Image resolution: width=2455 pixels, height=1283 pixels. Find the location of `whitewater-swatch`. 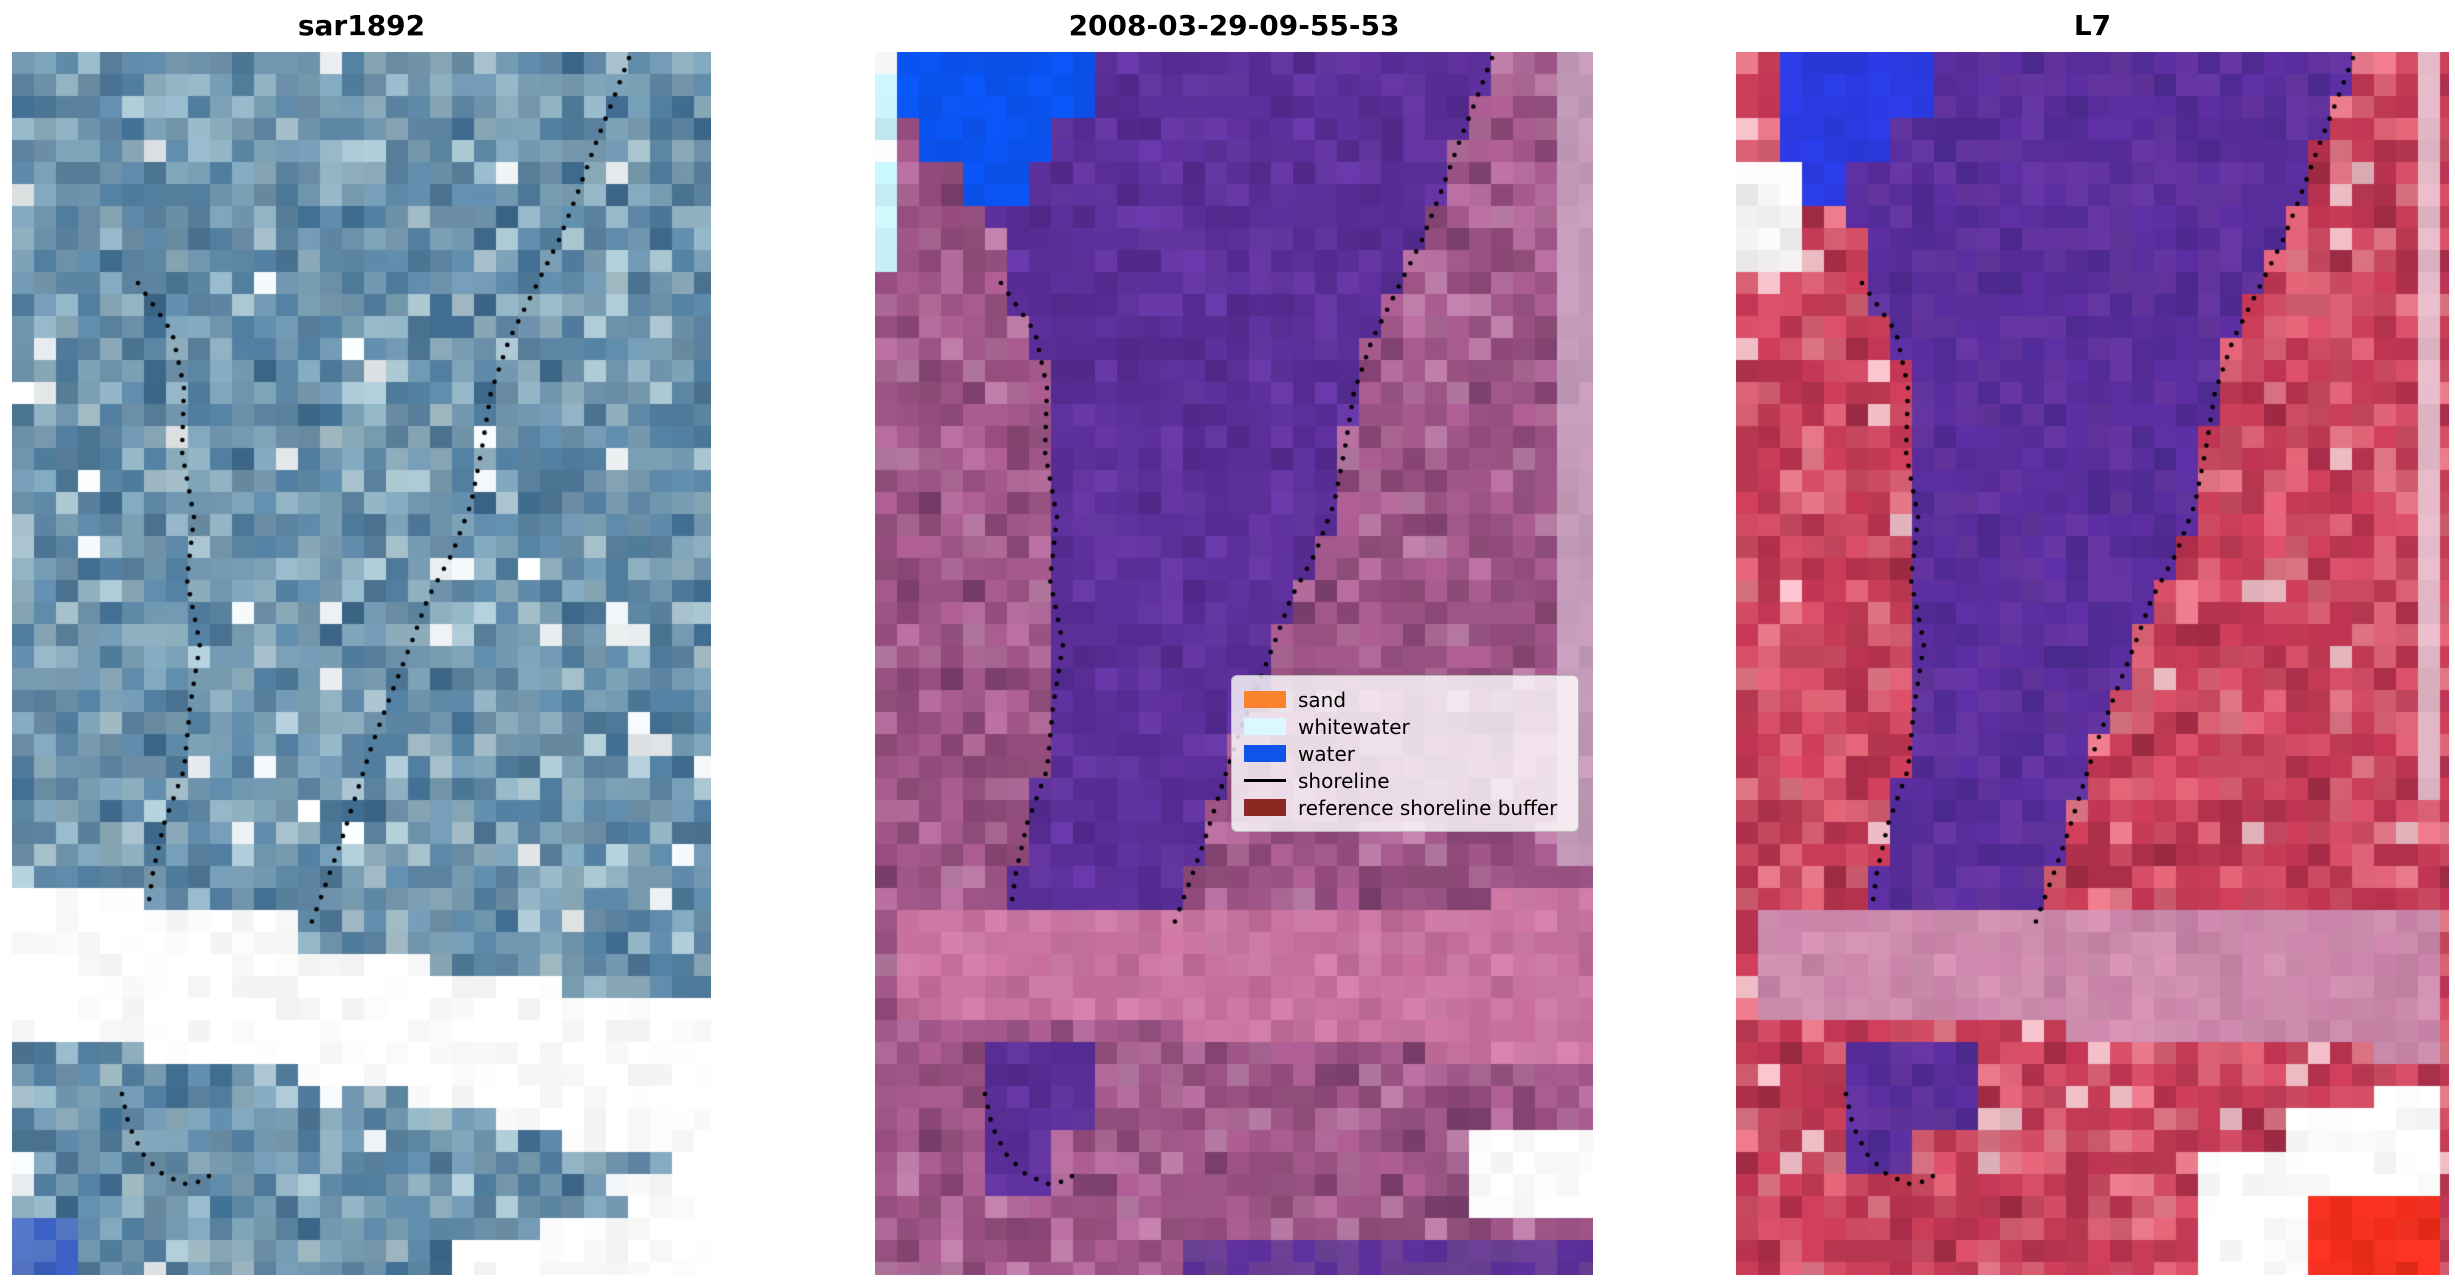

whitewater-swatch is located at coordinates (1265, 726).